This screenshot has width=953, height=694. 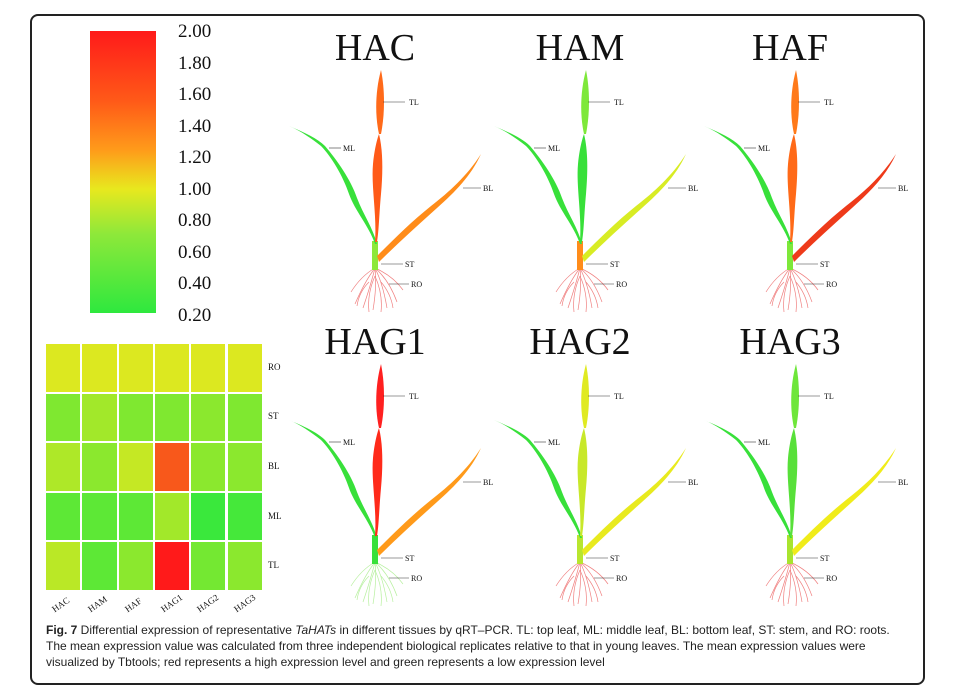 What do you see at coordinates (63, 566) in the screenshot?
I see `heatmap-cell-tl-hac` at bounding box center [63, 566].